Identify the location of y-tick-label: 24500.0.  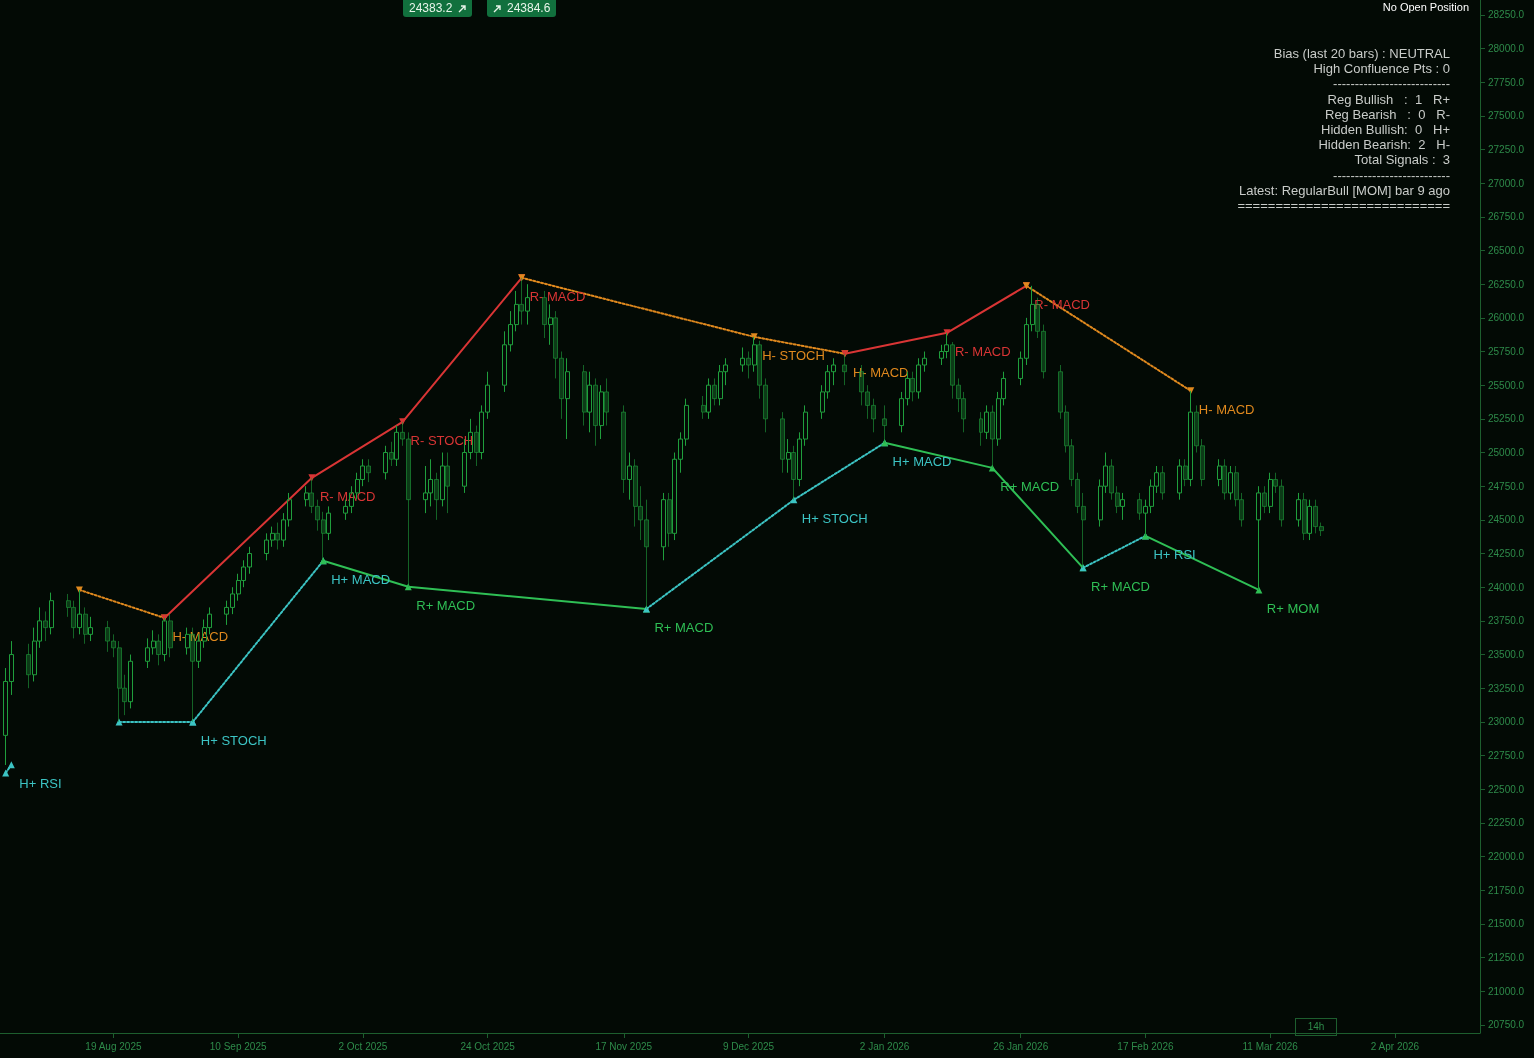
(1506, 520).